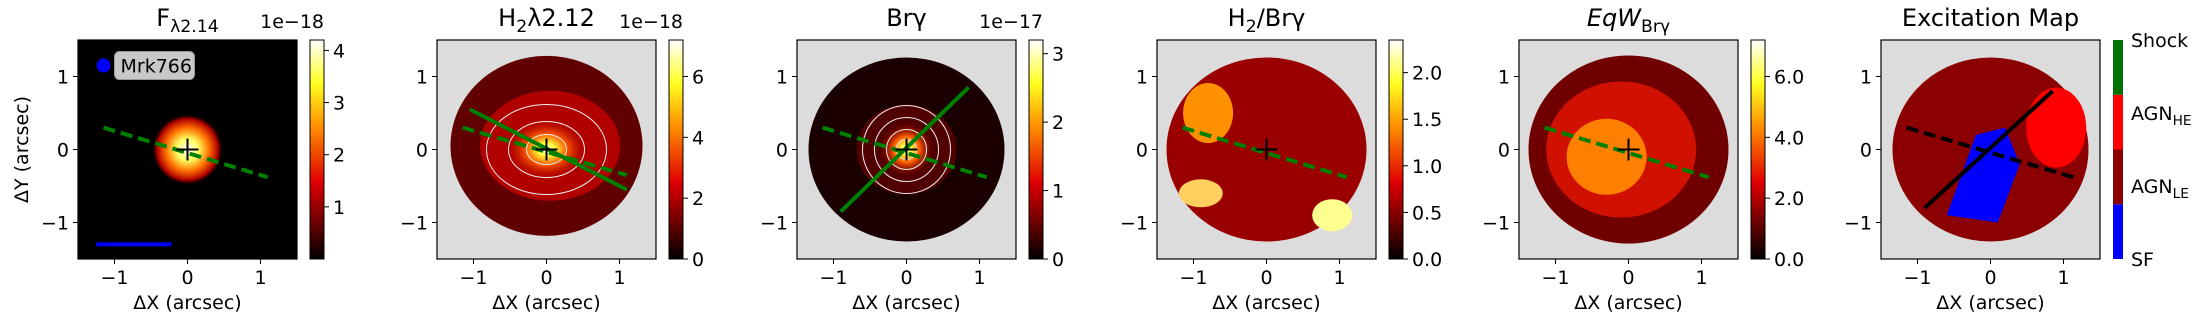 This screenshot has width=2200, height=324. What do you see at coordinates (1427, 167) in the screenshot?
I see `colorbar-tick-label: 1.0` at bounding box center [1427, 167].